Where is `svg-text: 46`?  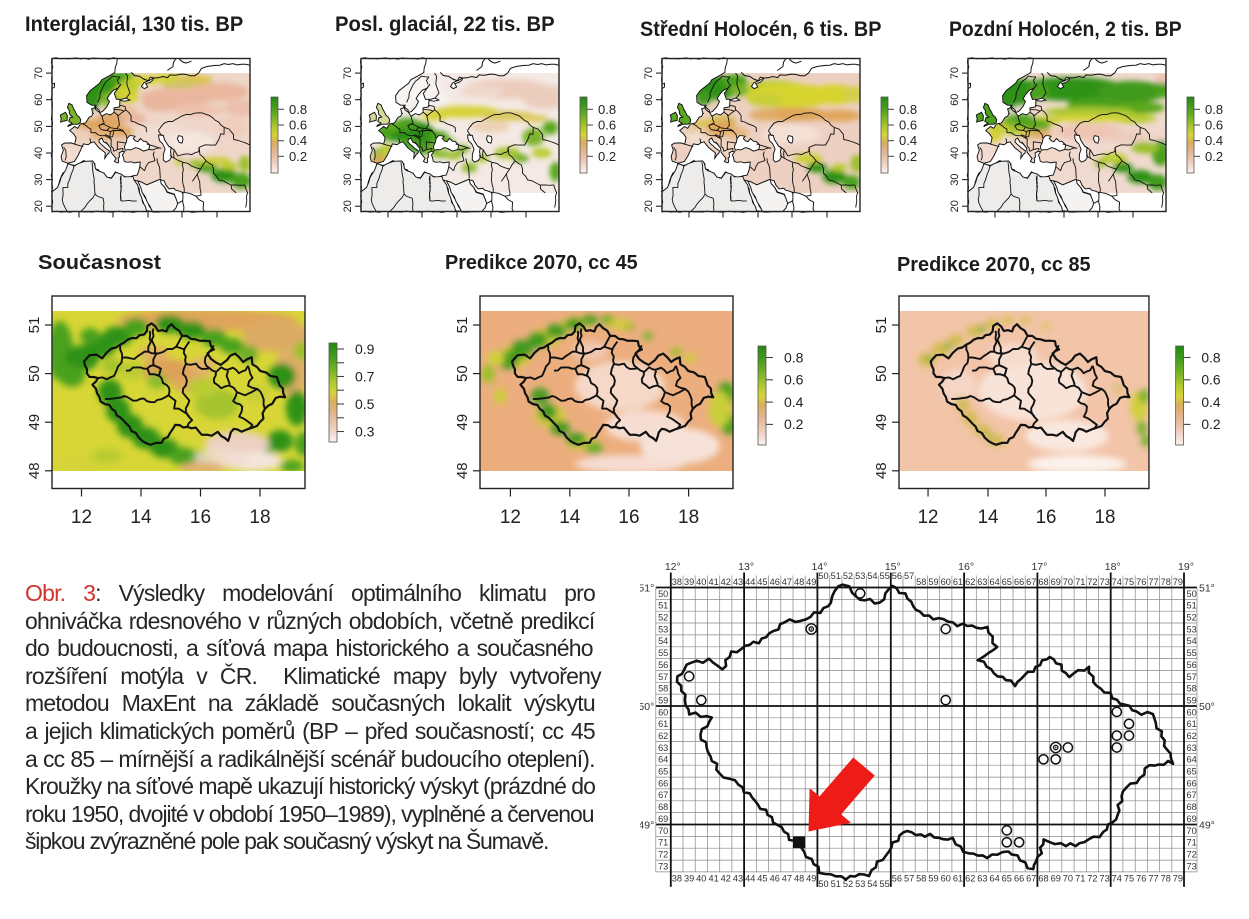
svg-text: 46 is located at coordinates (775, 582).